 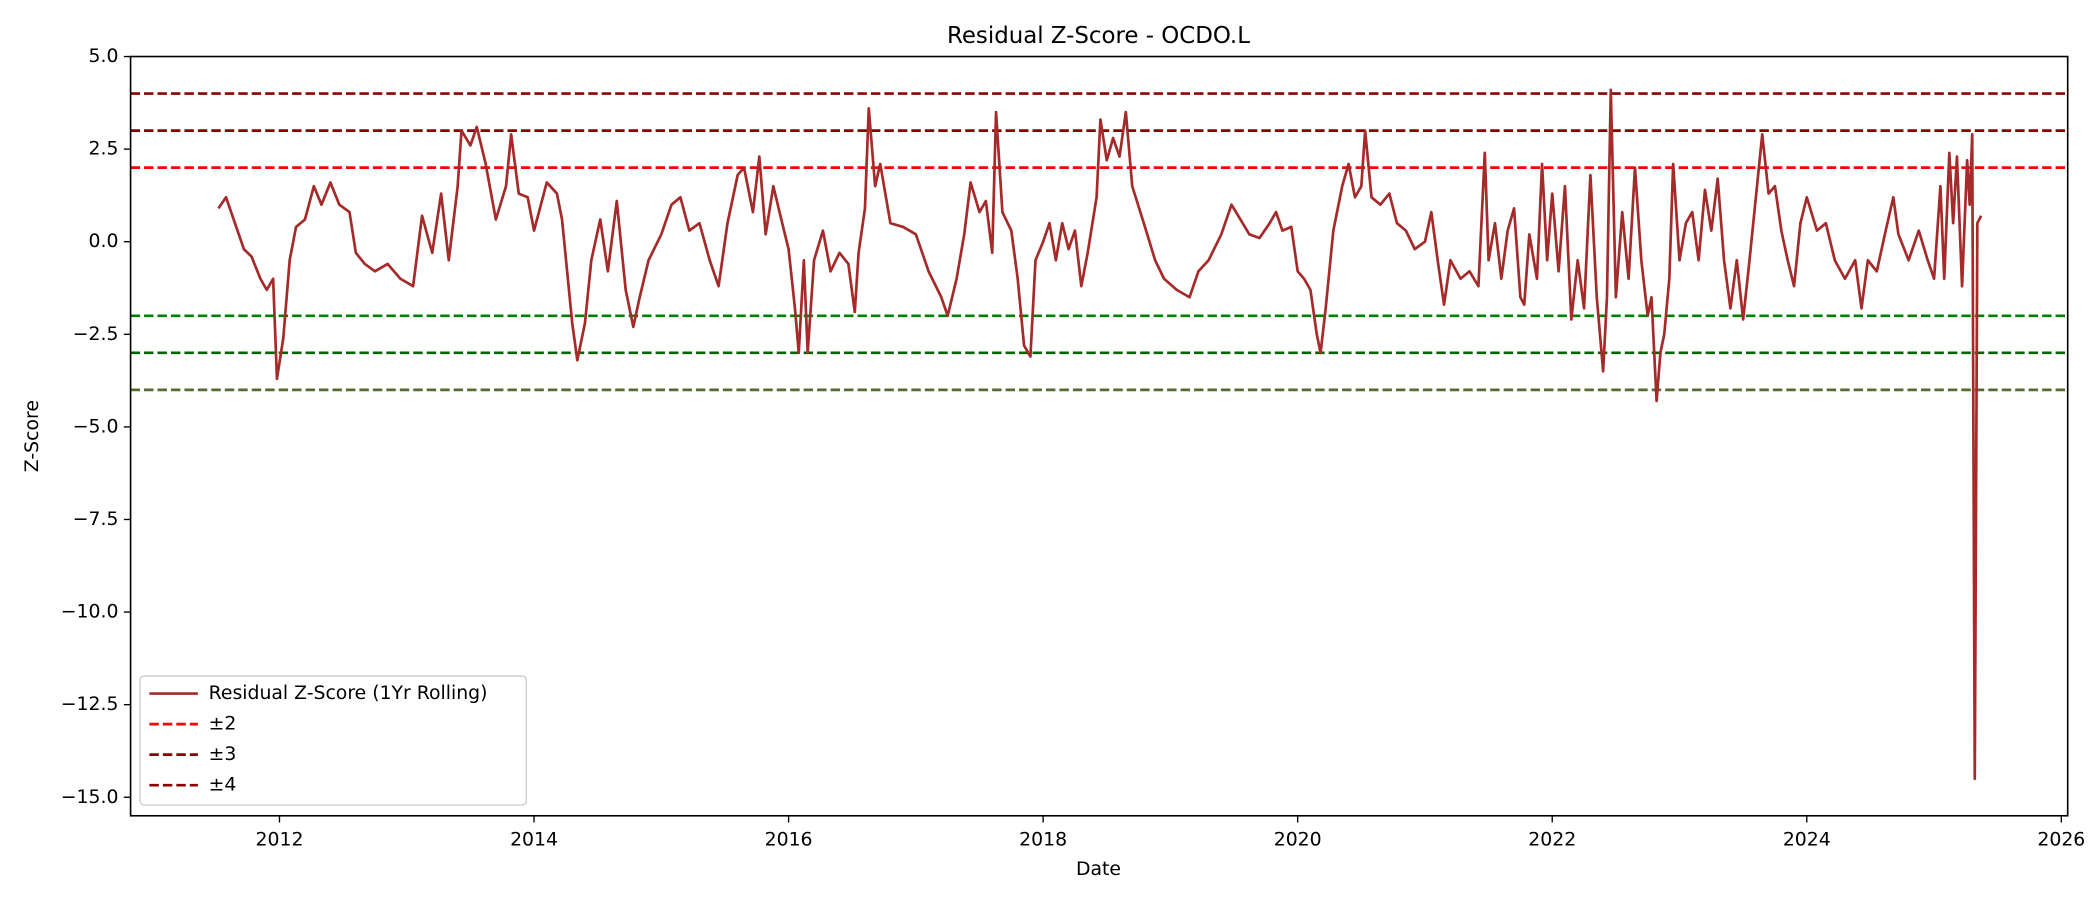 What do you see at coordinates (90, 797) in the screenshot?
I see `y-tick-label: −15.0` at bounding box center [90, 797].